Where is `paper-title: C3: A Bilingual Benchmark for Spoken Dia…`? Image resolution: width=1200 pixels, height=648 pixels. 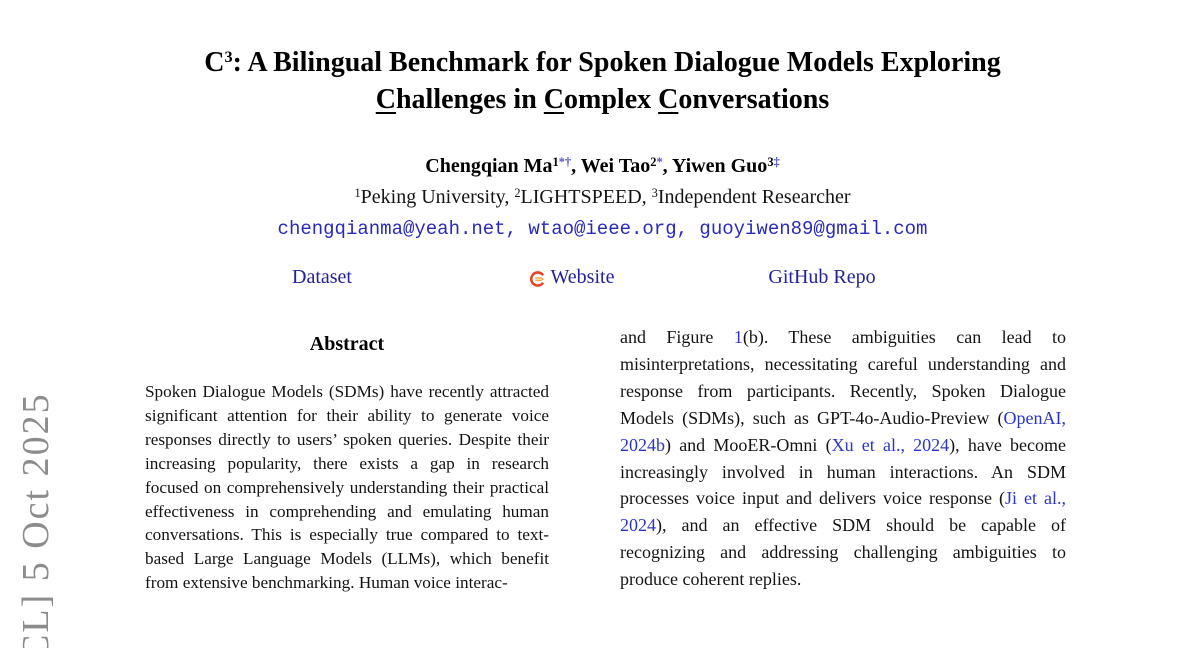
paper-title: C3: A Bilingual Benchmark for Spoken Dia… is located at coordinates (602, 81).